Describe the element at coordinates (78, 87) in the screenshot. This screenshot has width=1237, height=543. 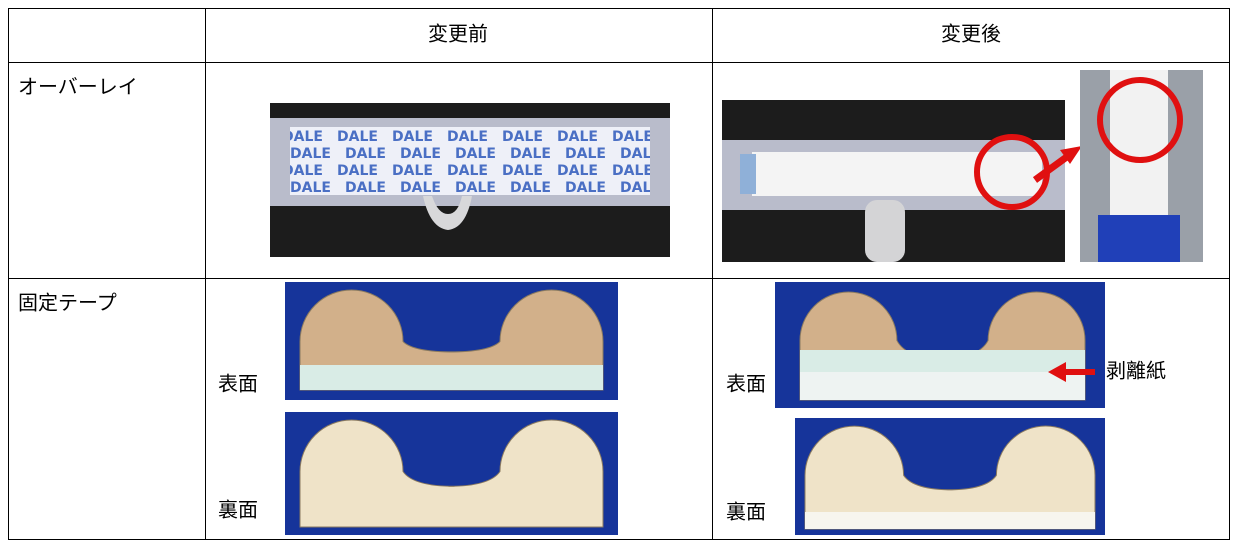
I see `row-label: オーバーレイ` at that location.